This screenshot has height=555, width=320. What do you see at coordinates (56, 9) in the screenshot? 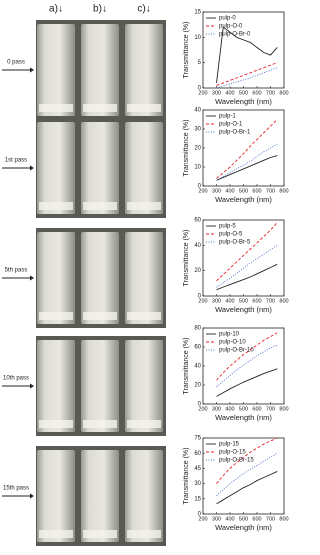
I see `column-label: a)↓` at bounding box center [56, 9].